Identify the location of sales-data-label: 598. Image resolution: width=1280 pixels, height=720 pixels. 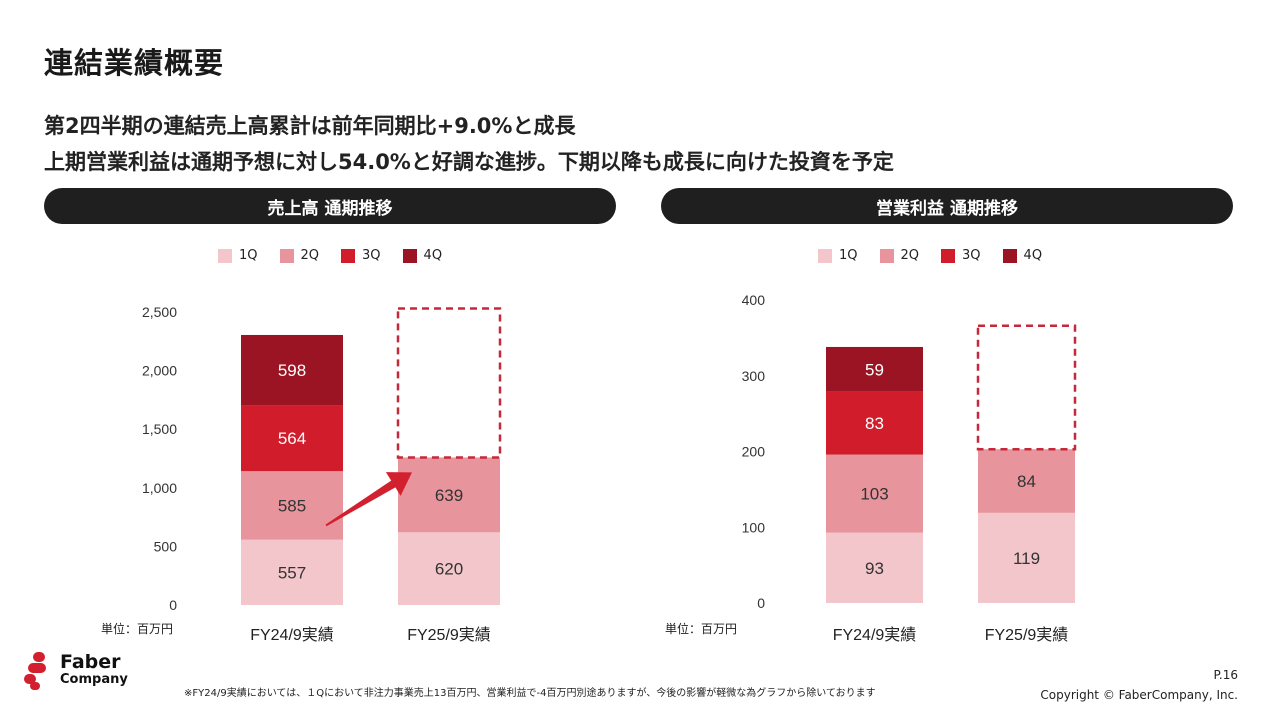
(292, 370).